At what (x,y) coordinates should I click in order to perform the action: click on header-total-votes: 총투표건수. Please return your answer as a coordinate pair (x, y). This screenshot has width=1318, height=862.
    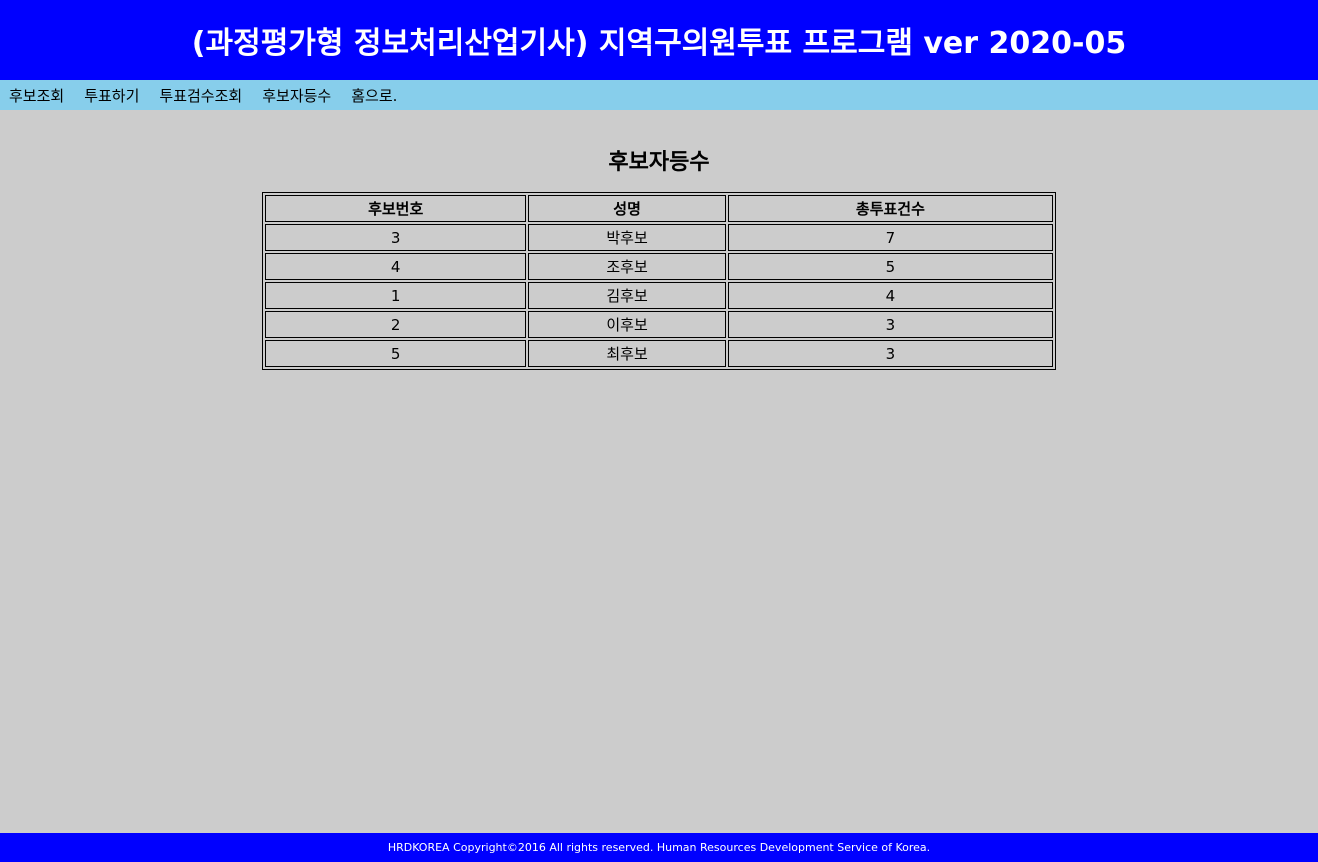
    Looking at the image, I should click on (890, 208).